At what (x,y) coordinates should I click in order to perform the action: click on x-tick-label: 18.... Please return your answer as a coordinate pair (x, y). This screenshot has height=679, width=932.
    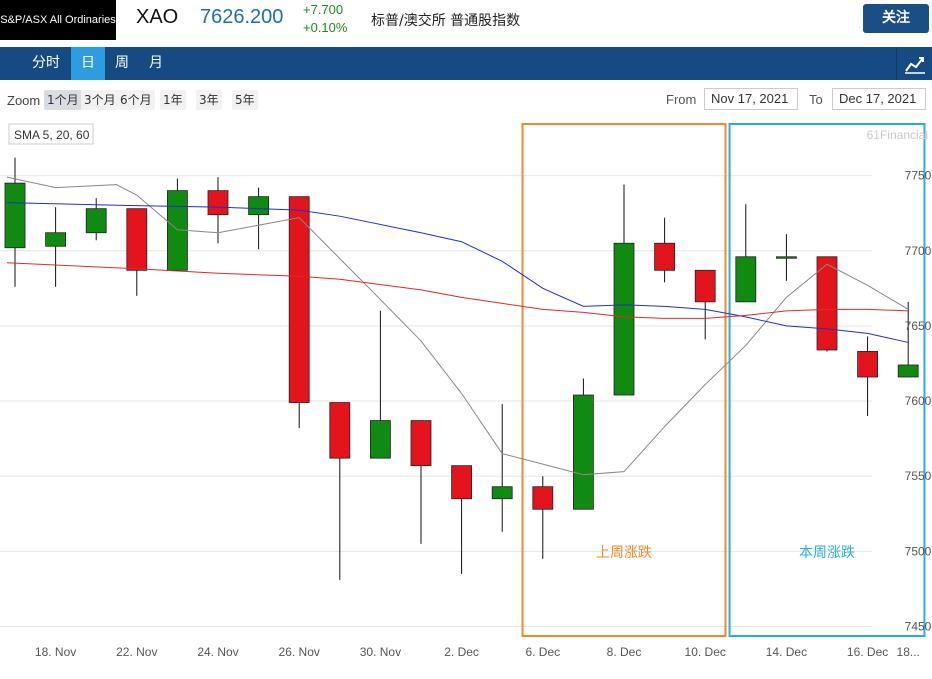
    Looking at the image, I should click on (908, 652).